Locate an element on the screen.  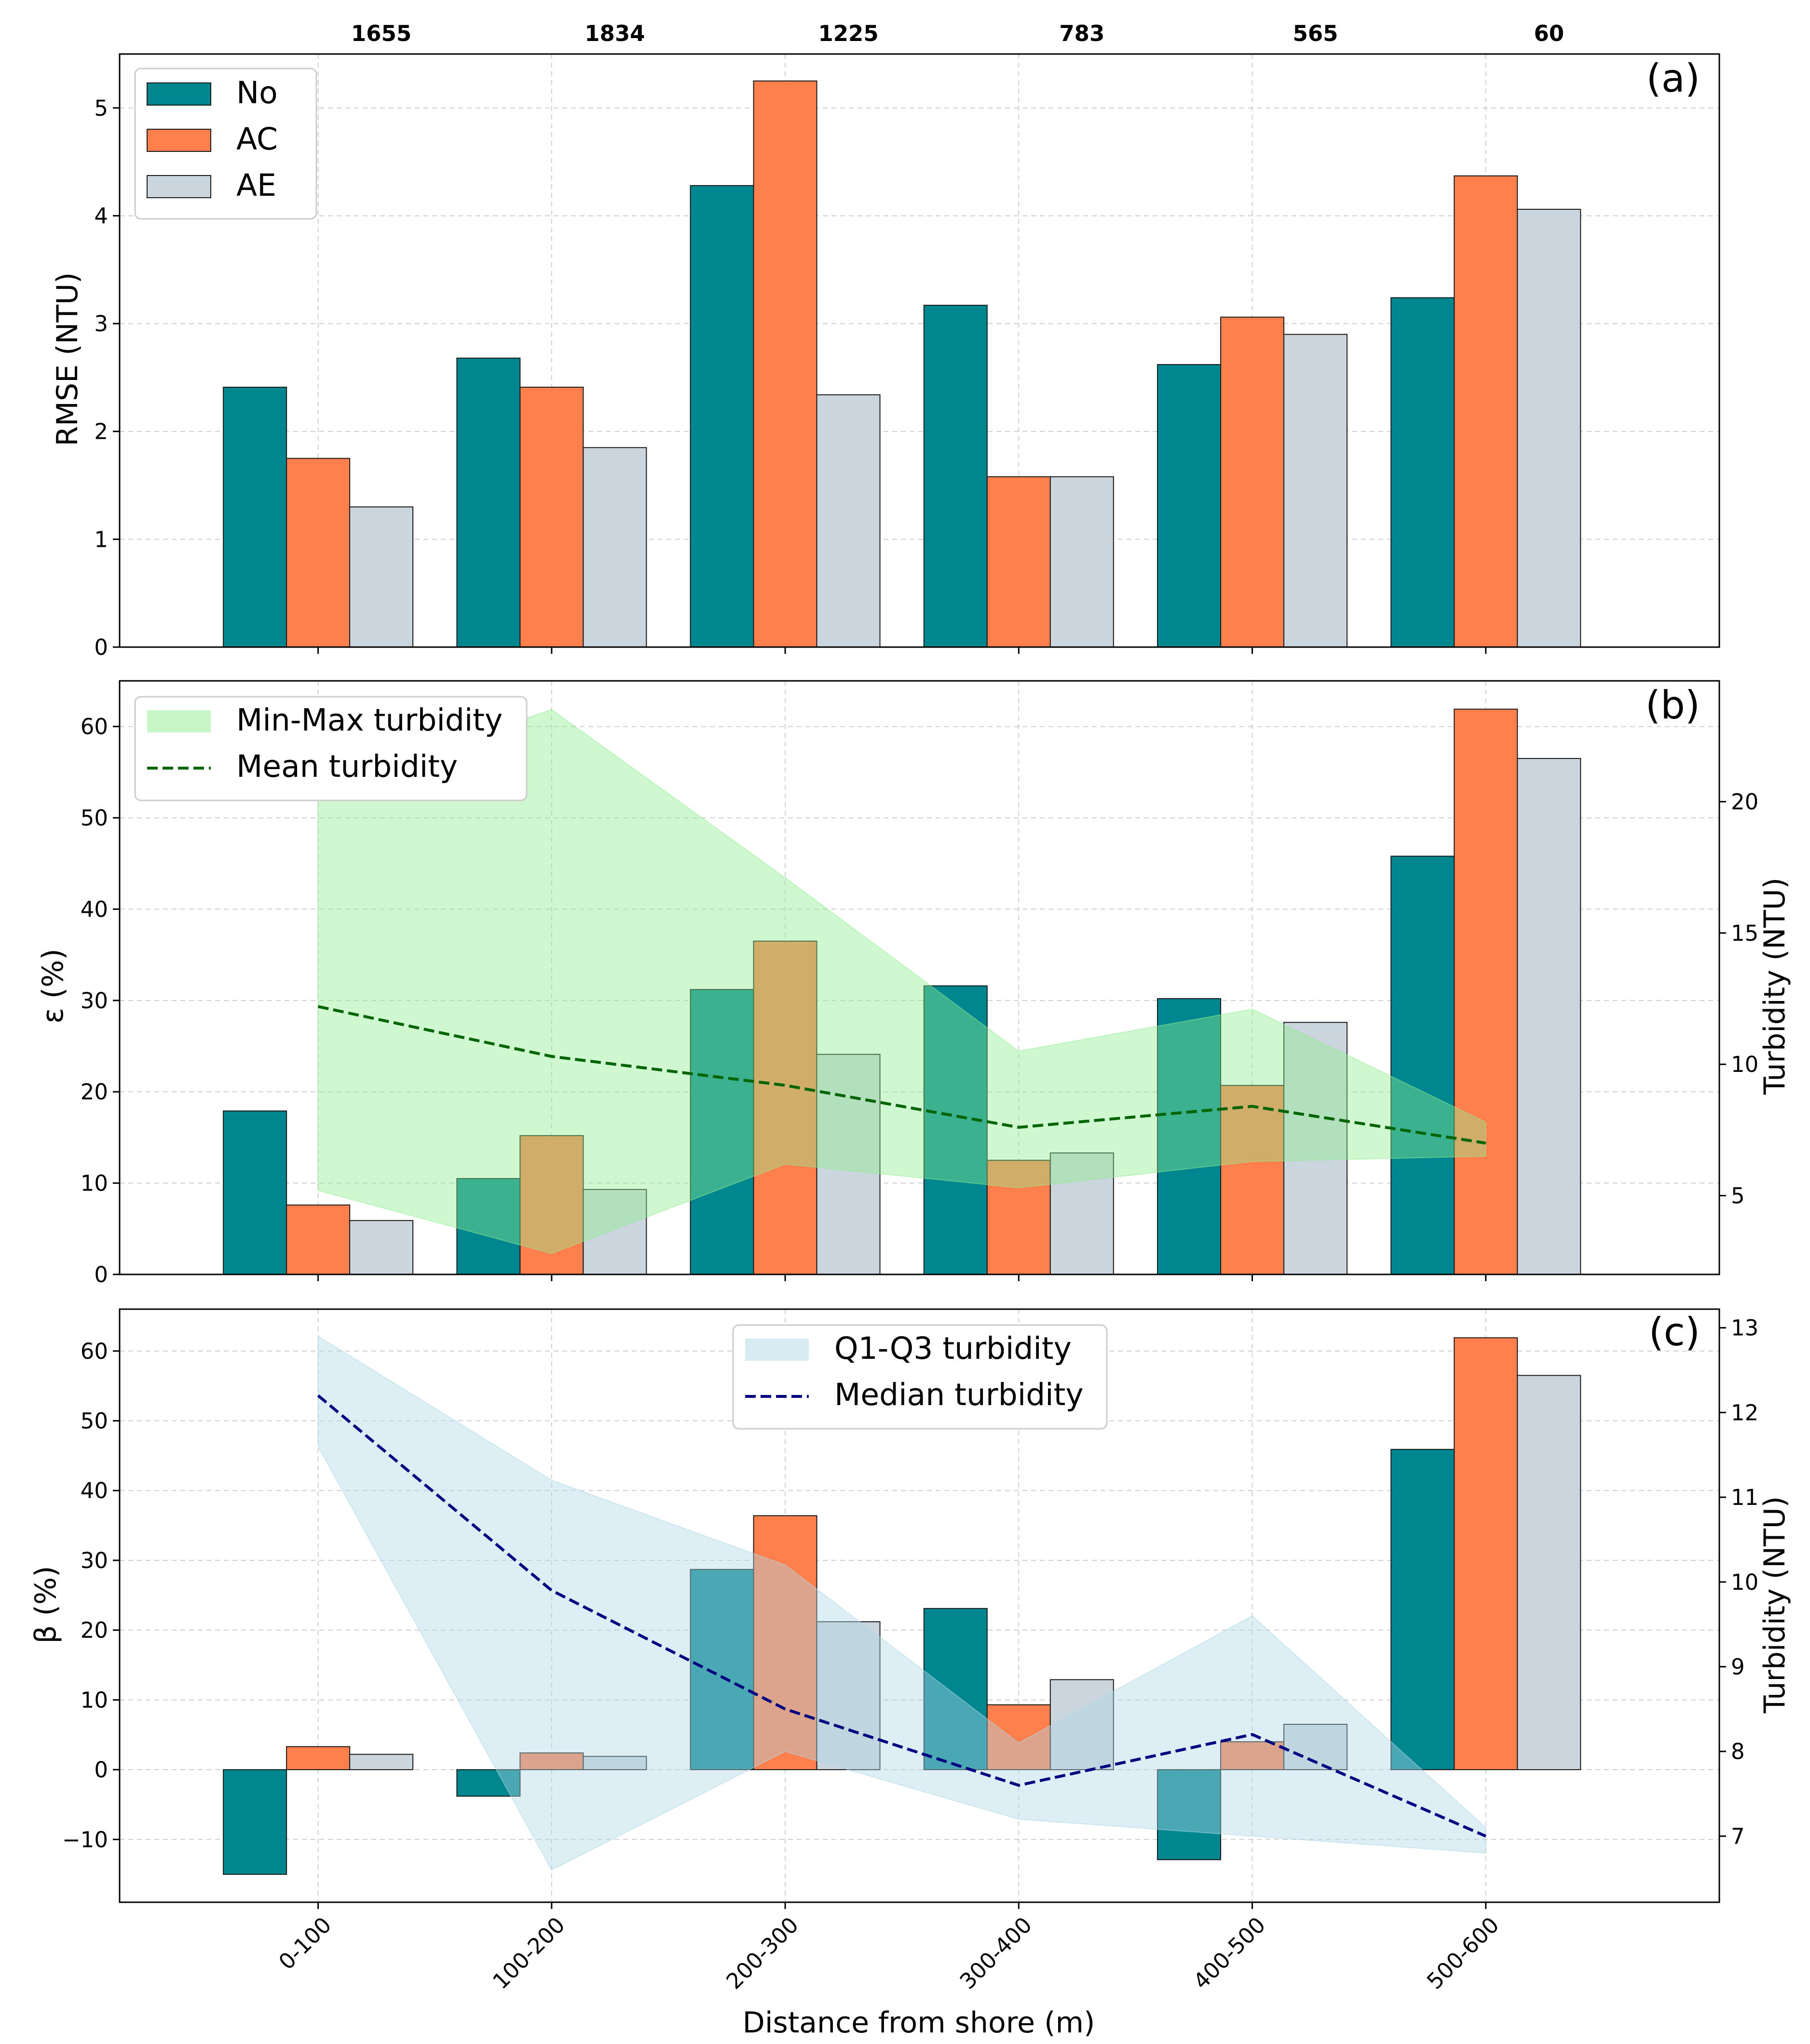
panel-b-ylabel: ε (%) is located at coordinates (53, 985).